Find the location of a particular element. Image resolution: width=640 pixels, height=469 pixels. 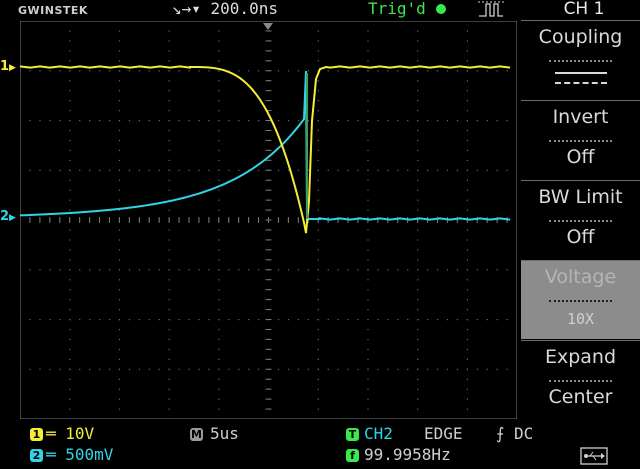

top-status-bar: GWINSTEK ↘→▾ 200.0ns Trig'd CH 1 is located at coordinates (320, 10).